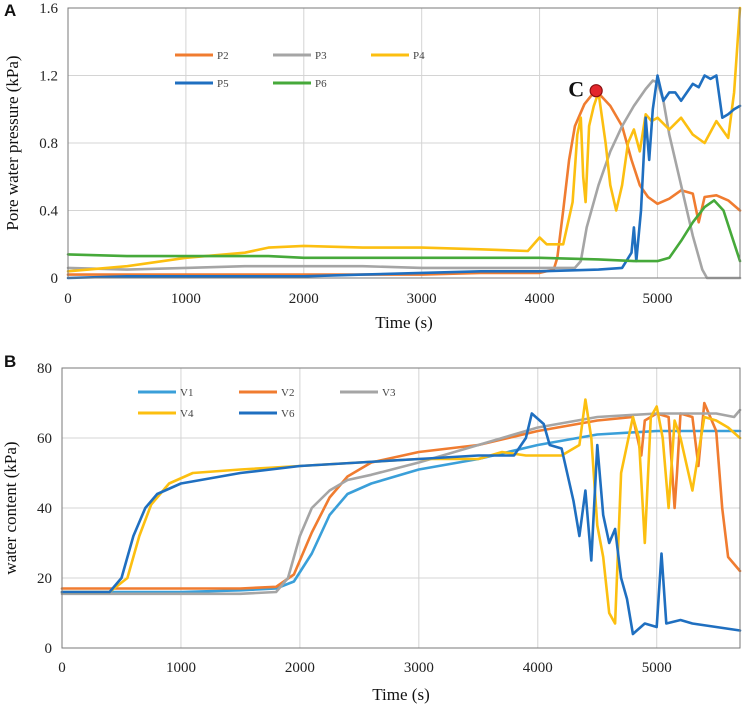  What do you see at coordinates (48, 9) in the screenshot?
I see `panel-a-y-tick-label: 1.6` at bounding box center [48, 9].